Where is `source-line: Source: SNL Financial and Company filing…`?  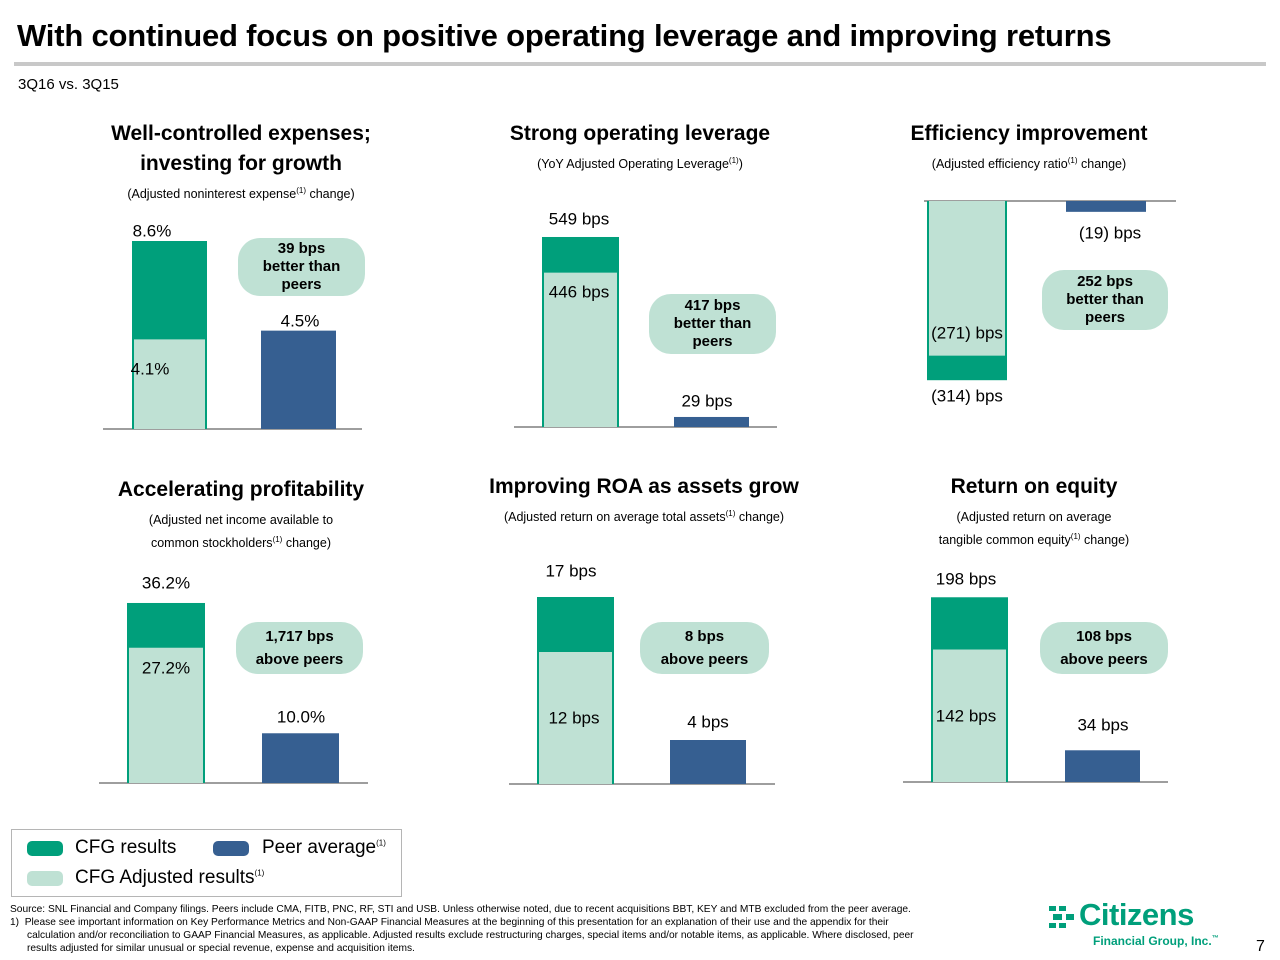
source-line: Source: SNL Financial and Company filing… is located at coordinates (460, 909).